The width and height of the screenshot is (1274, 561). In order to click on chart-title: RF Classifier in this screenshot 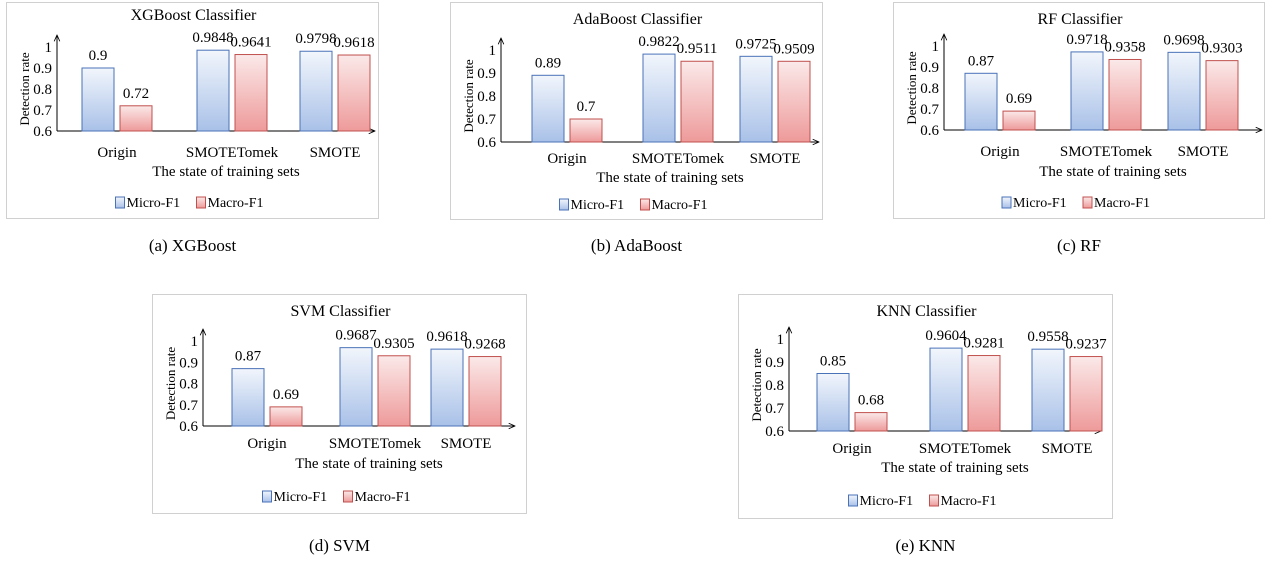, I will do `click(1081, 19)`.